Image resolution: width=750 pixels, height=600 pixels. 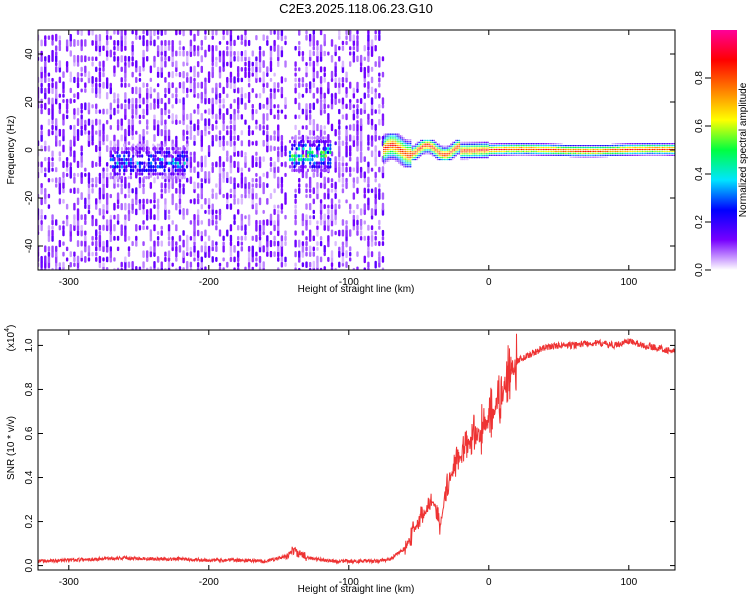 What do you see at coordinates (356, 8) in the screenshot?
I see `figure-title: C2E3.2025.118.06.23.G10` at bounding box center [356, 8].